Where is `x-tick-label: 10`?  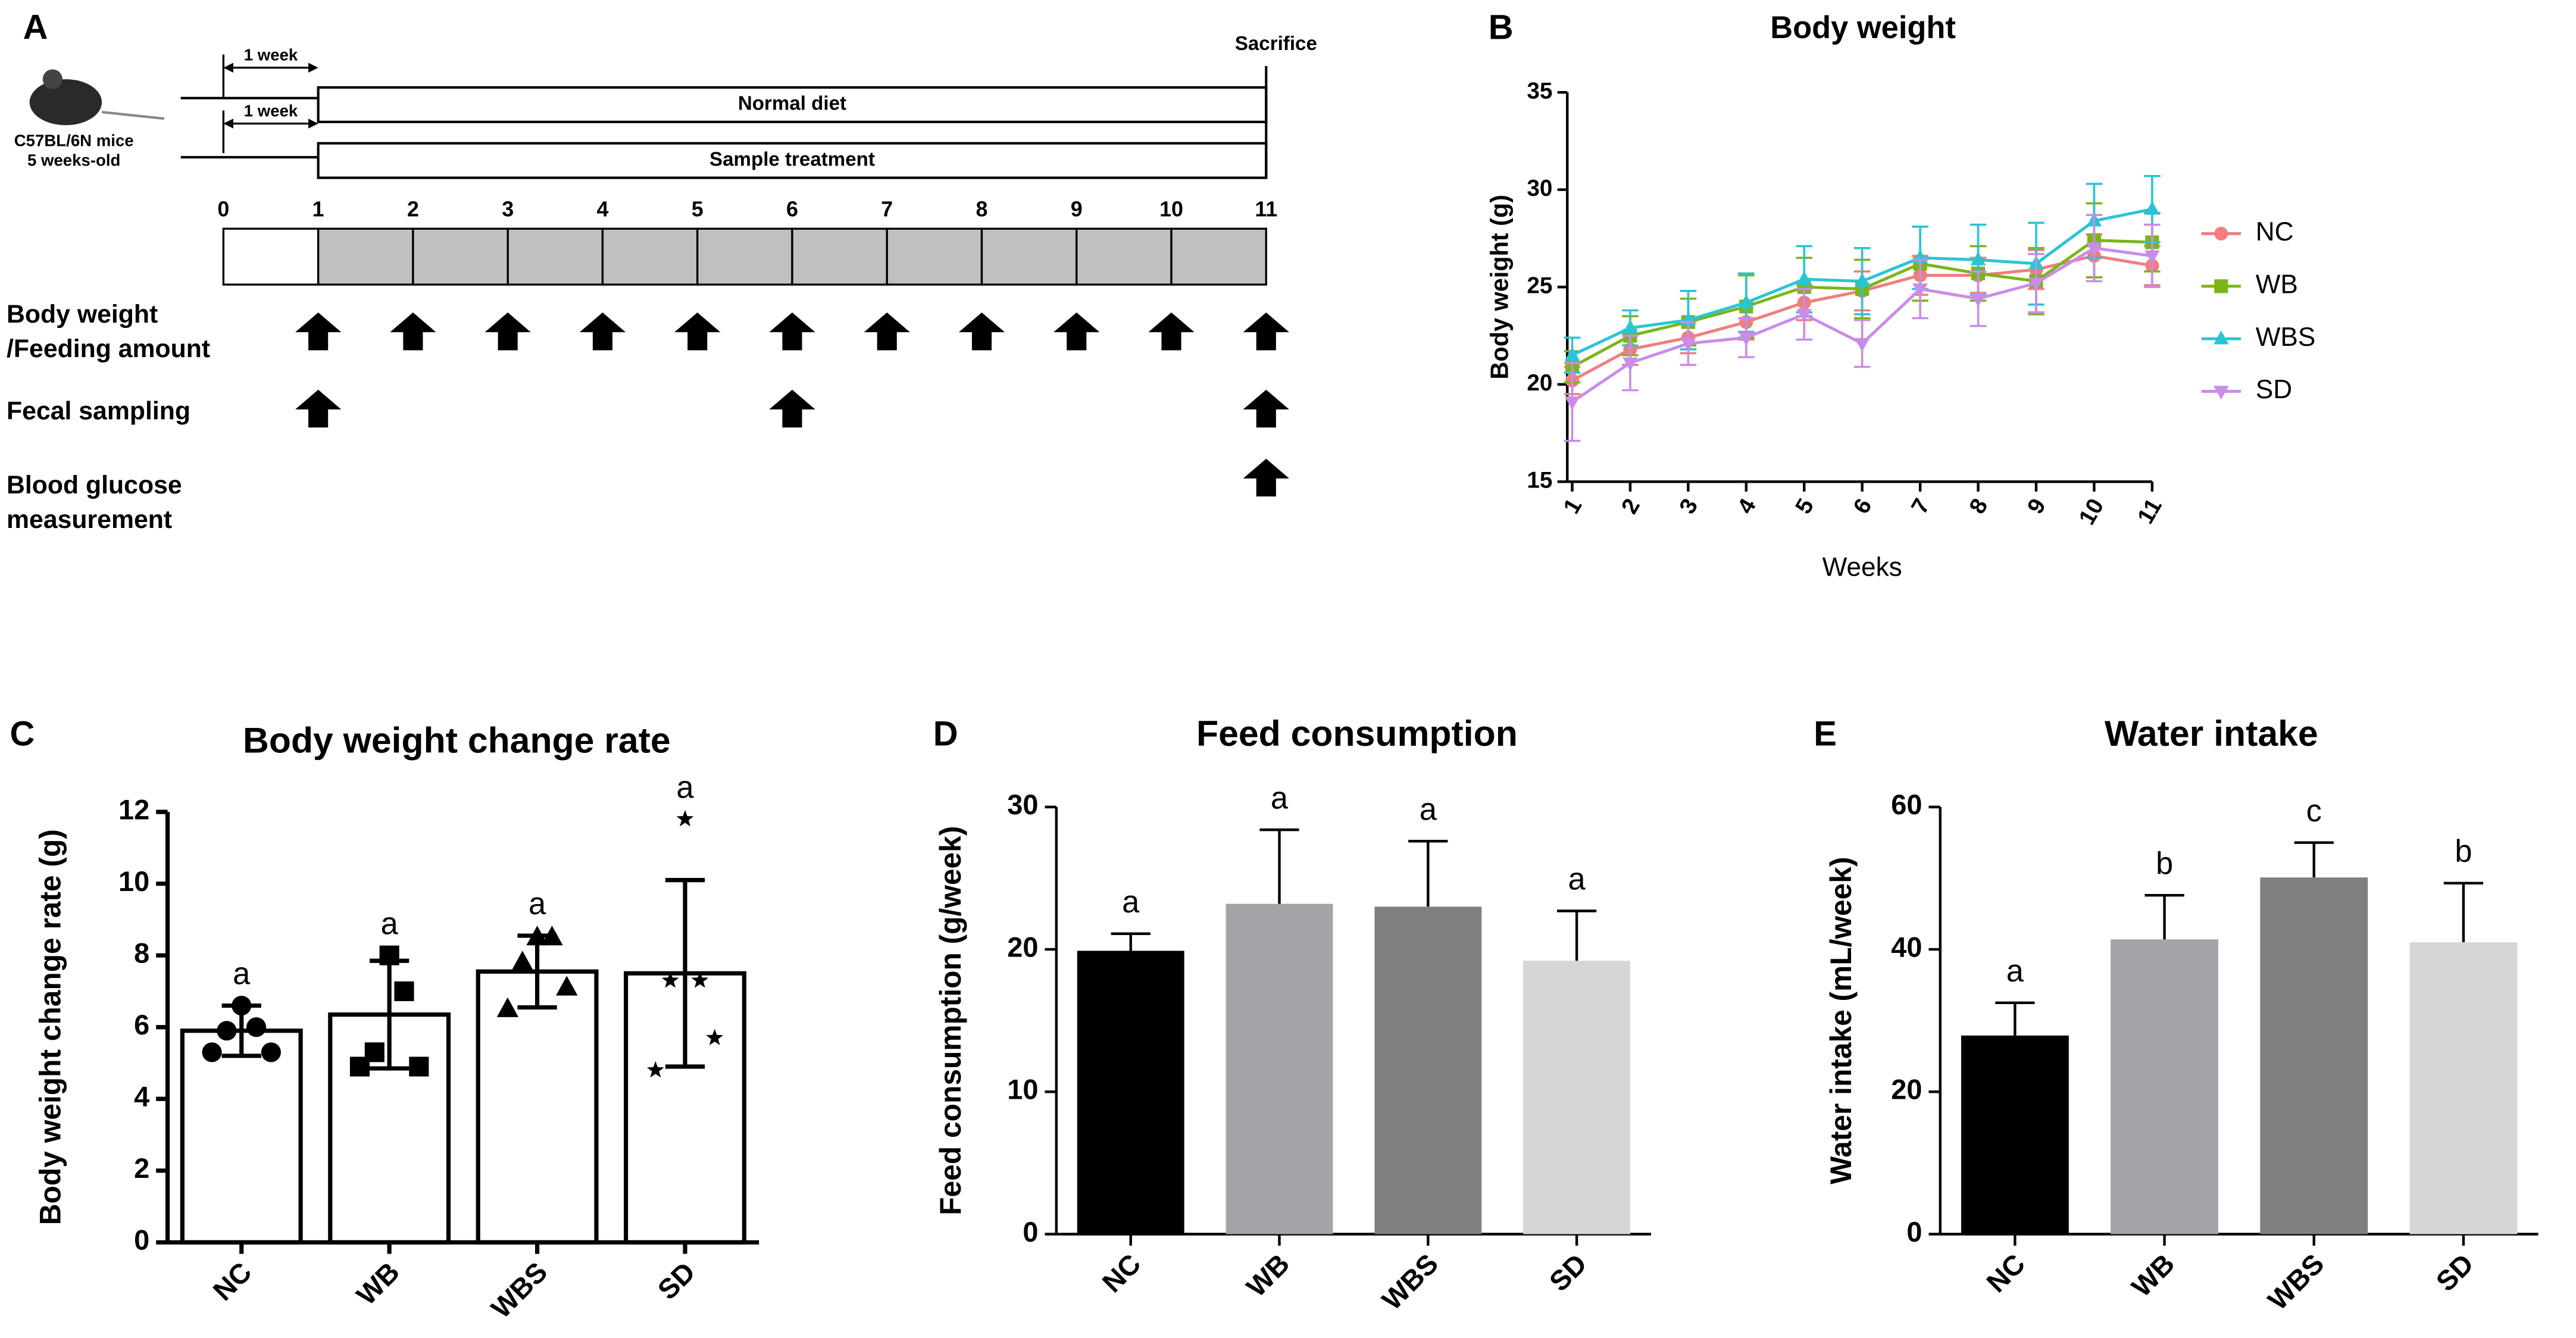
x-tick-label: 10 is located at coordinates (2091, 512).